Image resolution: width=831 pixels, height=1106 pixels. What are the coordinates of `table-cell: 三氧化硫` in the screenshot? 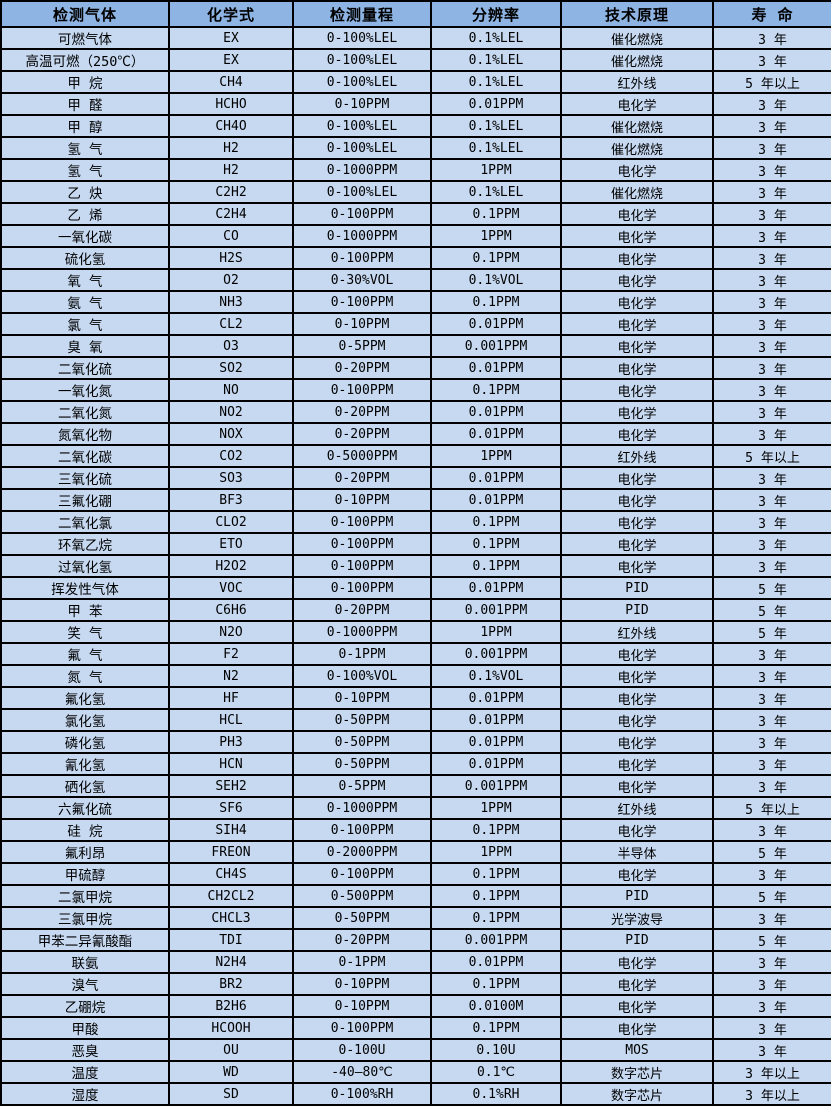 It's located at (85, 478).